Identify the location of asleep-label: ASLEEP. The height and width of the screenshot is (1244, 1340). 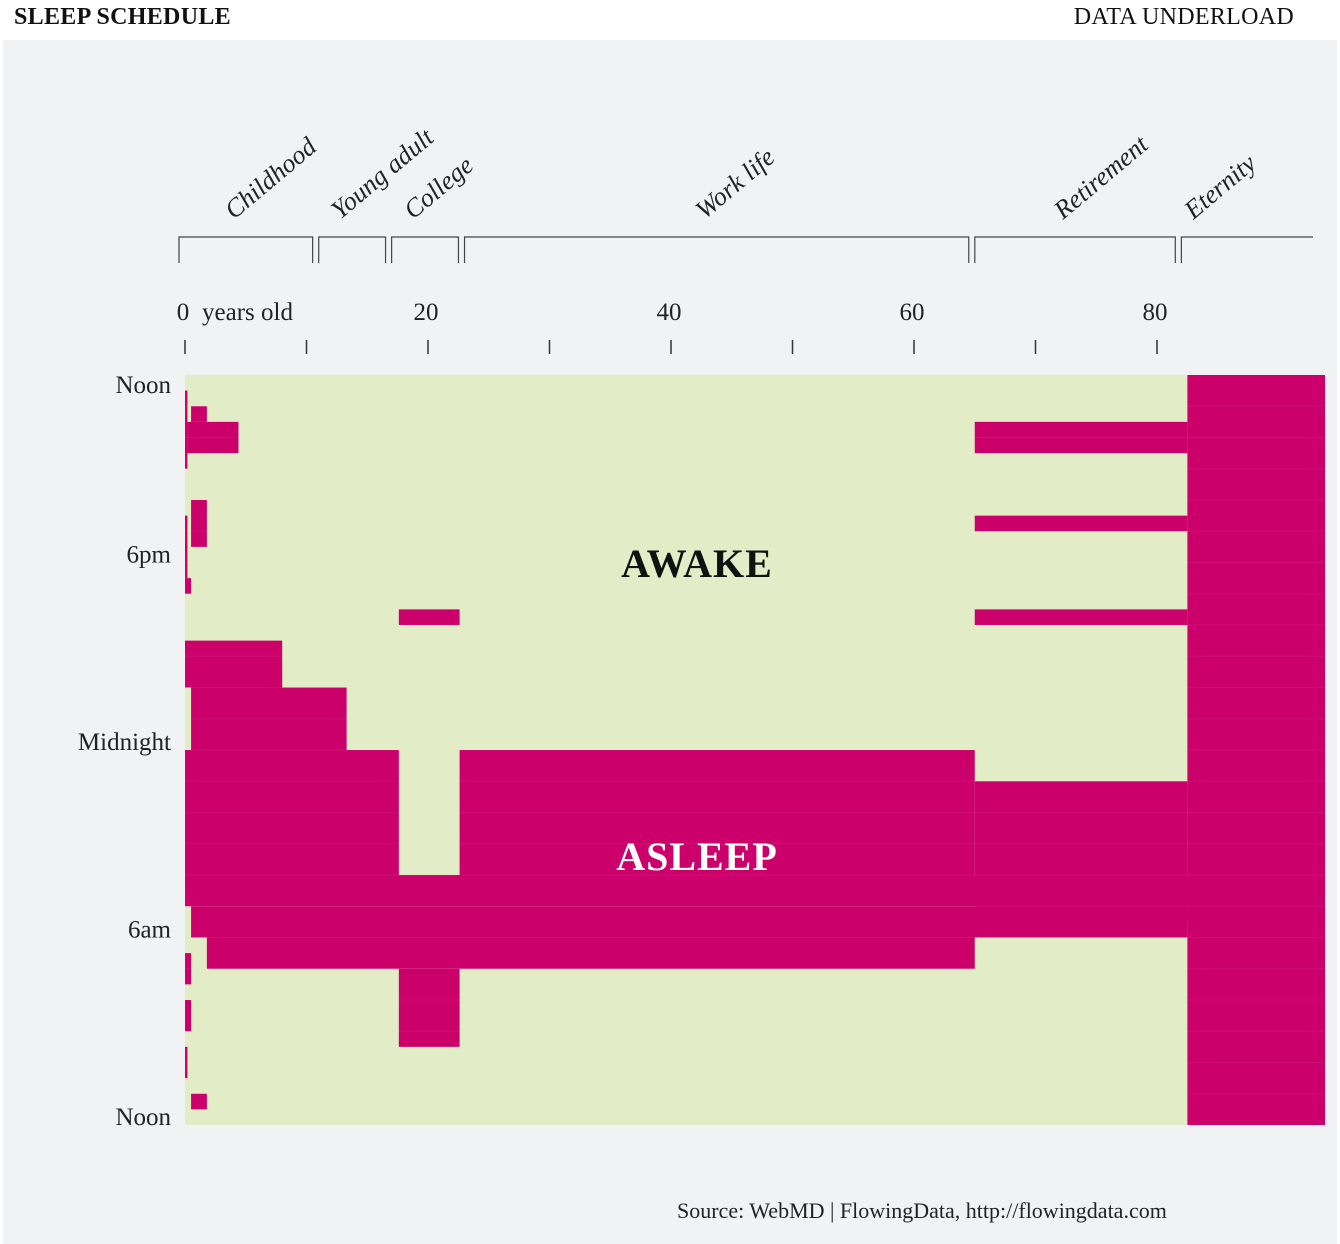
(697, 856).